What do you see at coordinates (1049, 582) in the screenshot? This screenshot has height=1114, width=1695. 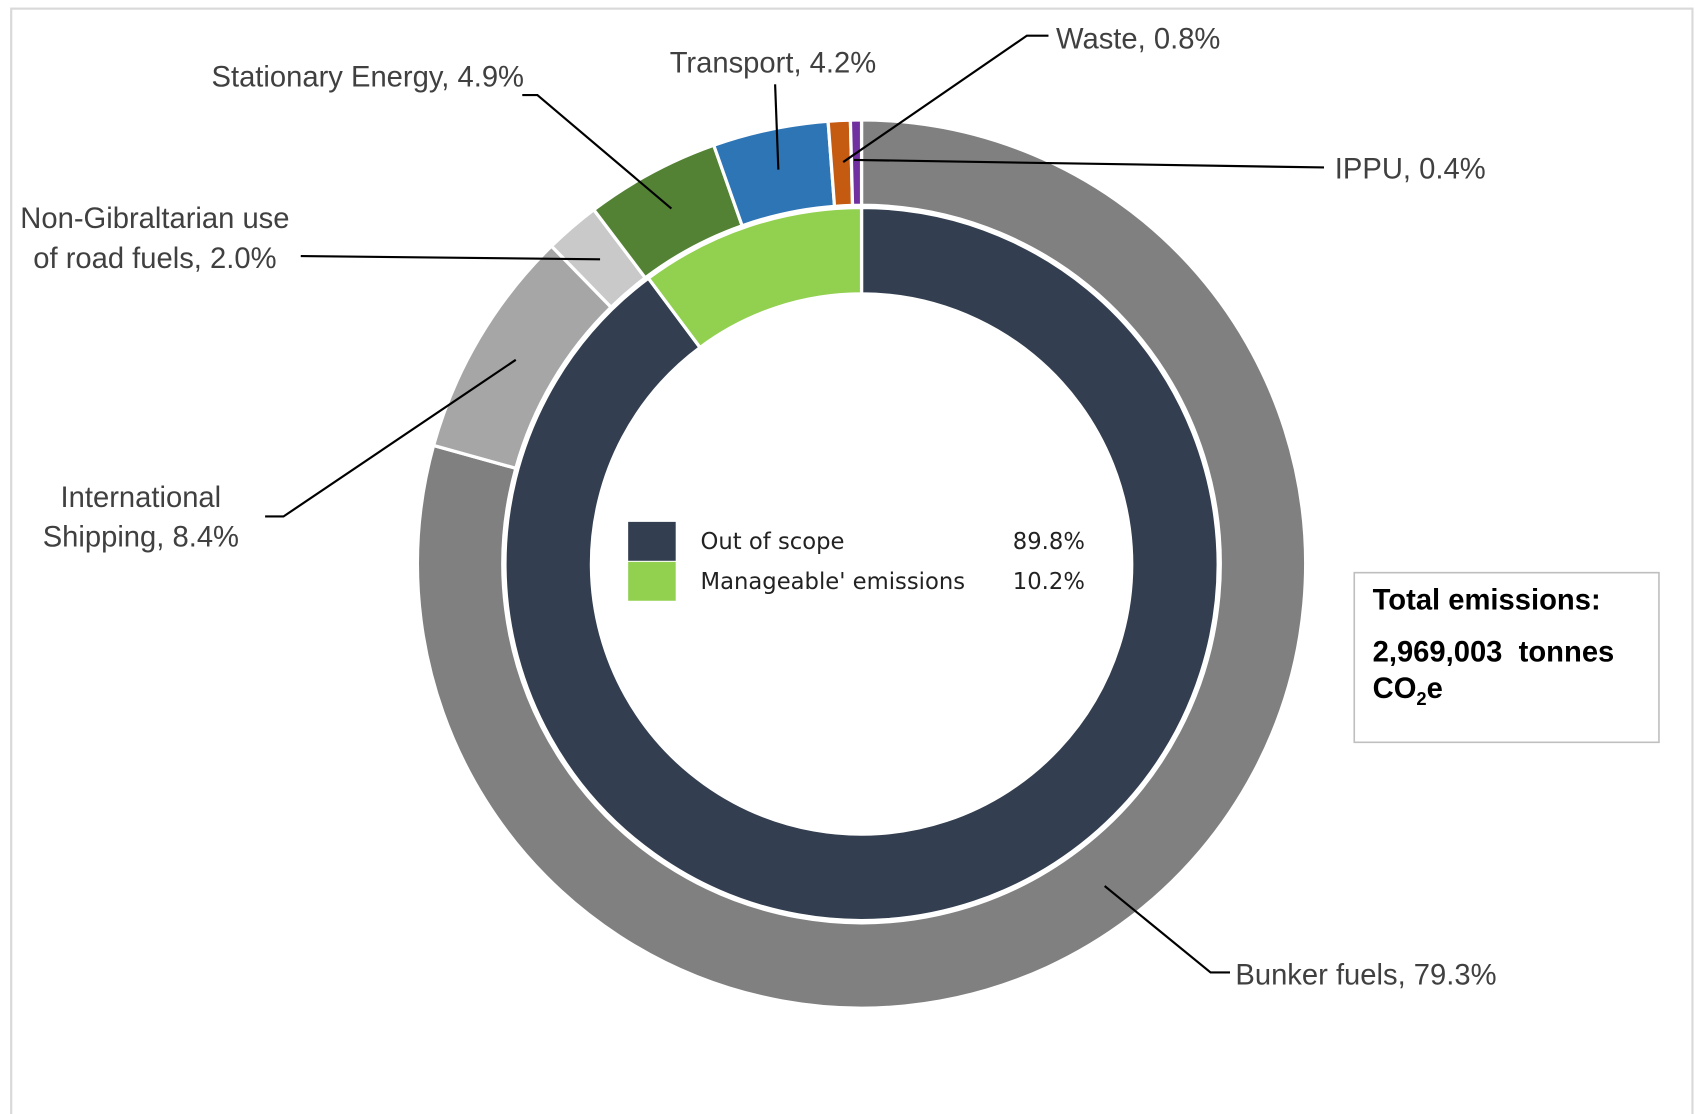 I see `legend-value: 10.2%` at bounding box center [1049, 582].